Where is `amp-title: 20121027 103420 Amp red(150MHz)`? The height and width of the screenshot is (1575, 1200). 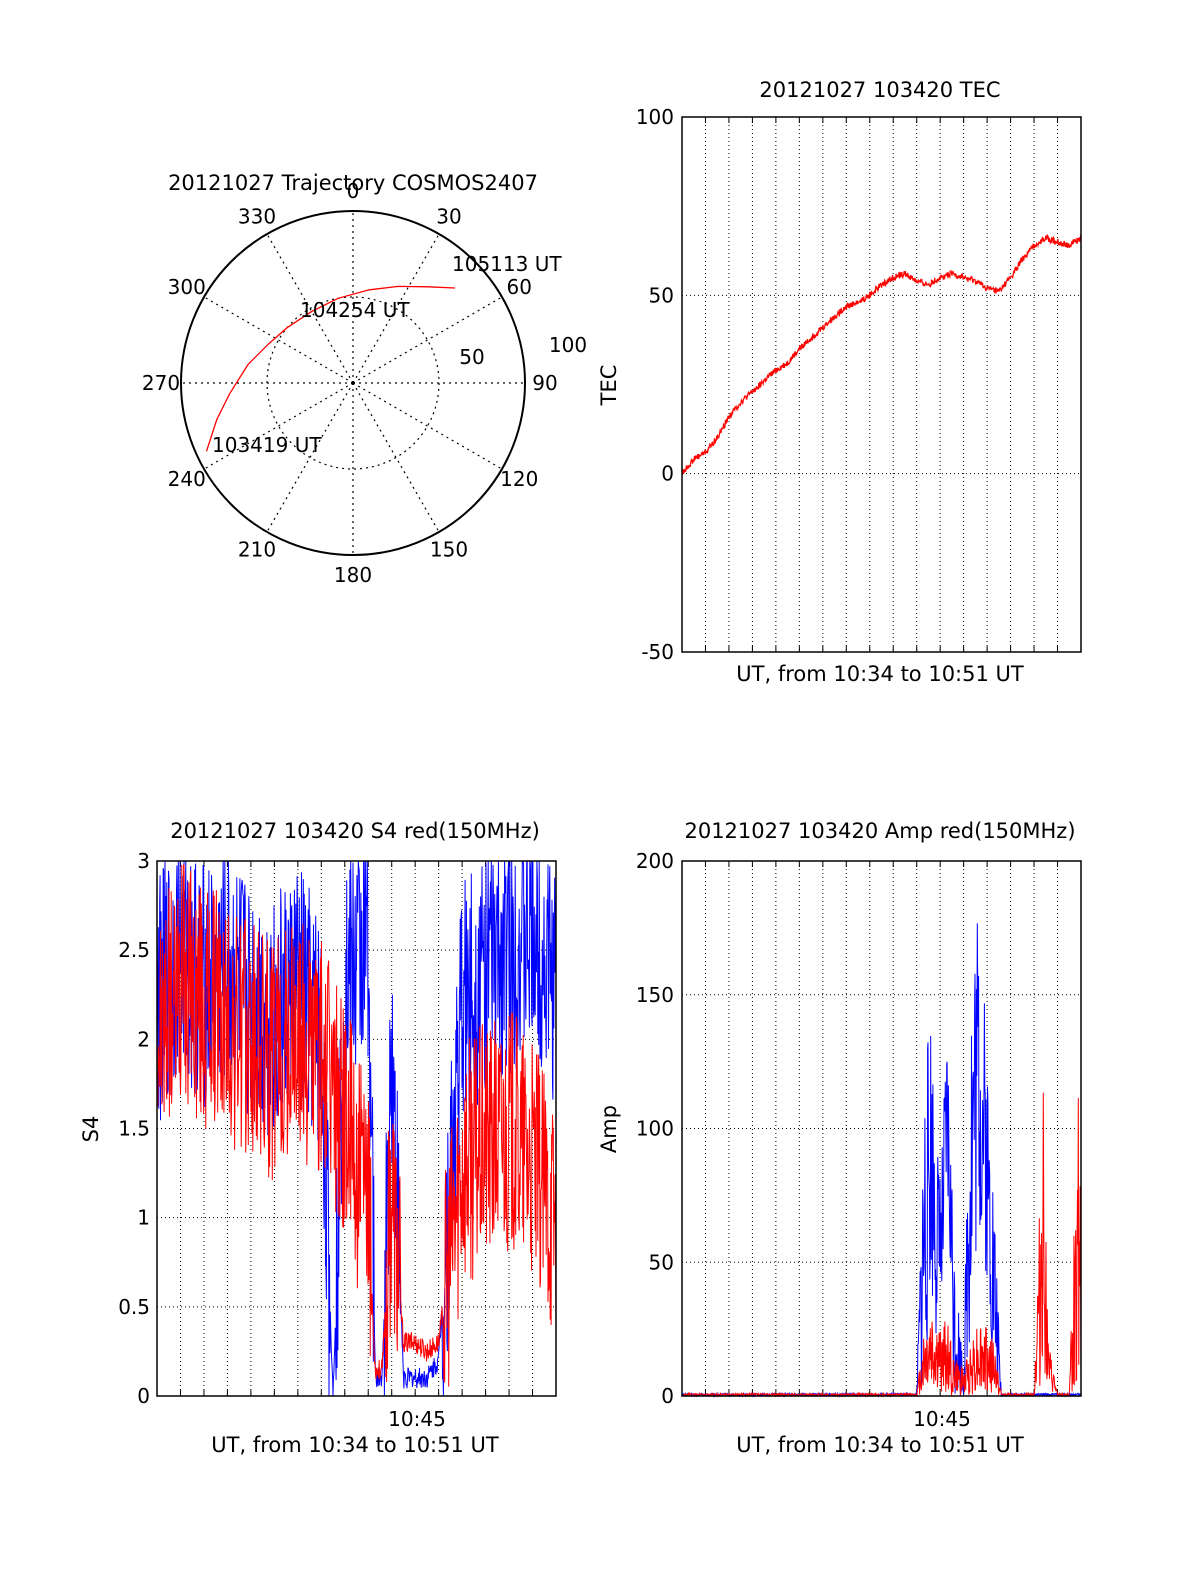 amp-title: 20121027 103420 Amp red(150MHz) is located at coordinates (879, 831).